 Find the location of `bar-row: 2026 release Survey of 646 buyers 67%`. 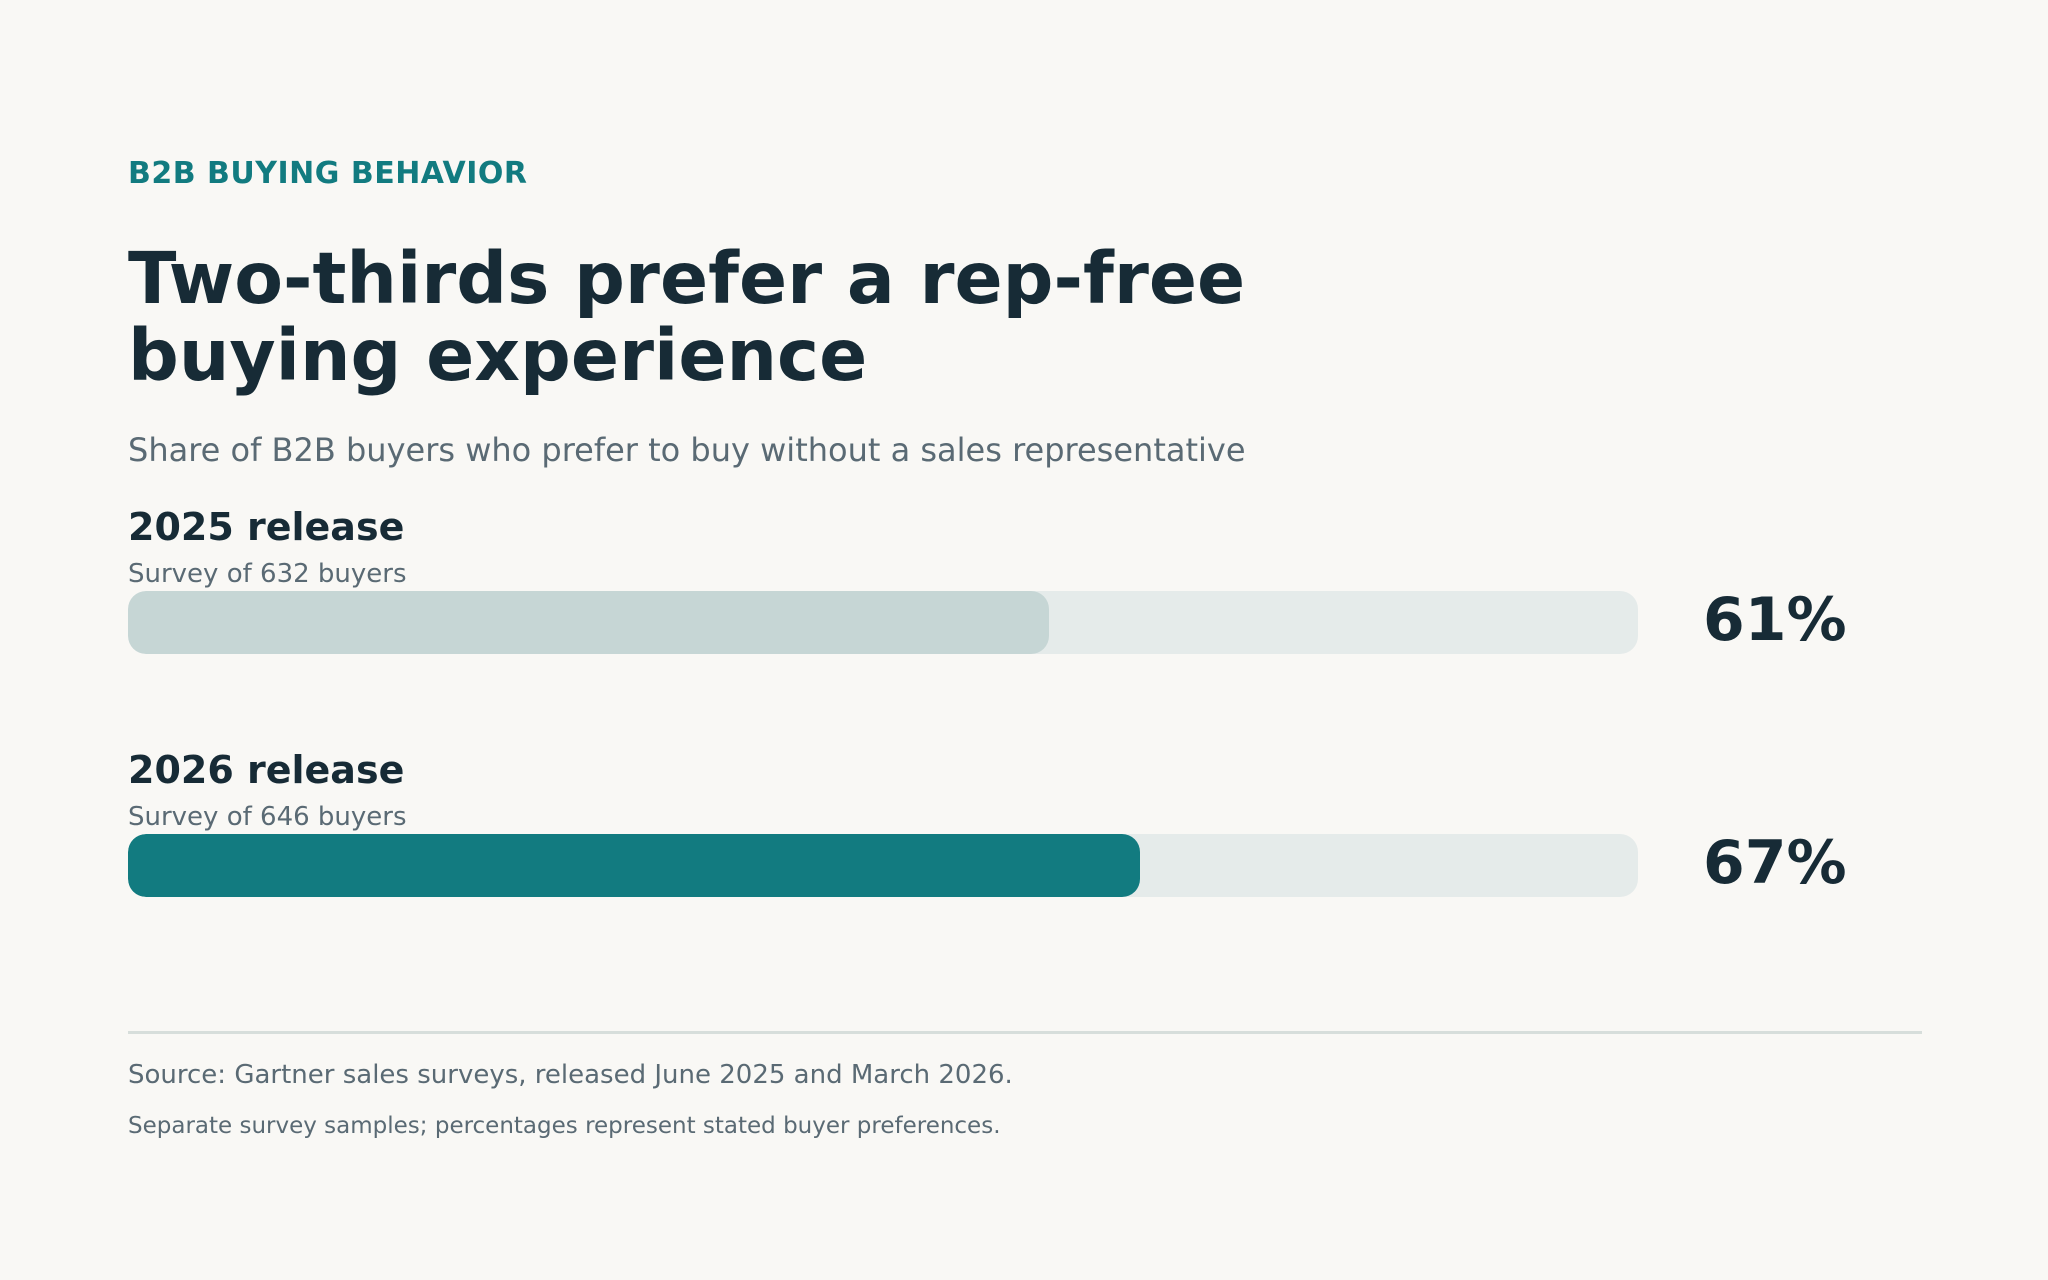

bar-row: 2026 release Survey of 646 buyers 67% is located at coordinates (1024, 827).